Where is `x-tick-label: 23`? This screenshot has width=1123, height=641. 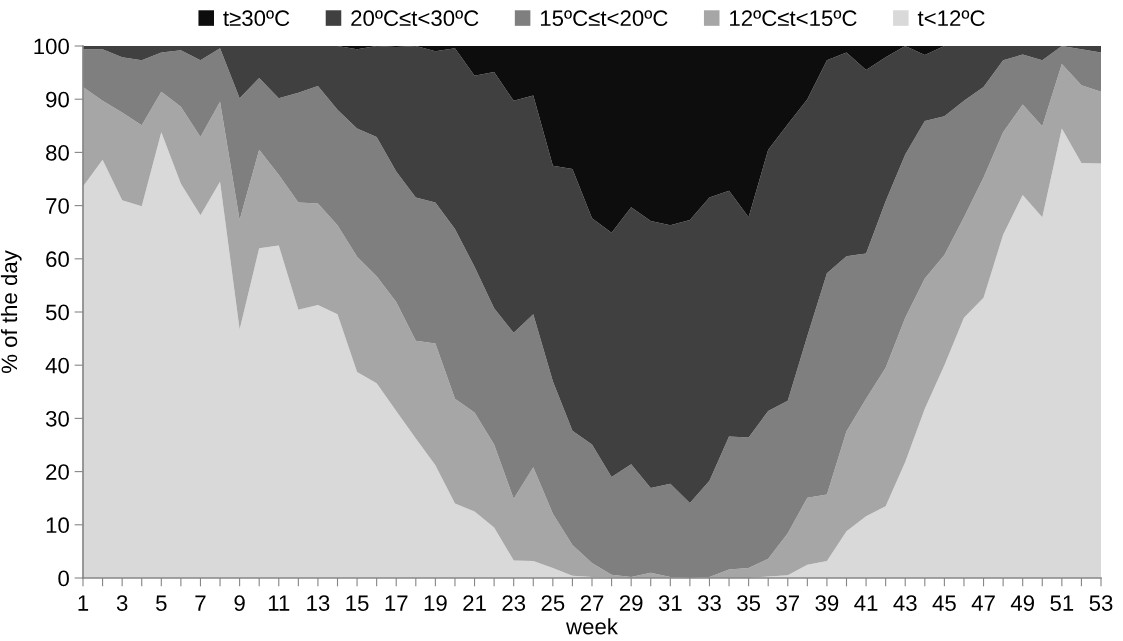
x-tick-label: 23 is located at coordinates (514, 603).